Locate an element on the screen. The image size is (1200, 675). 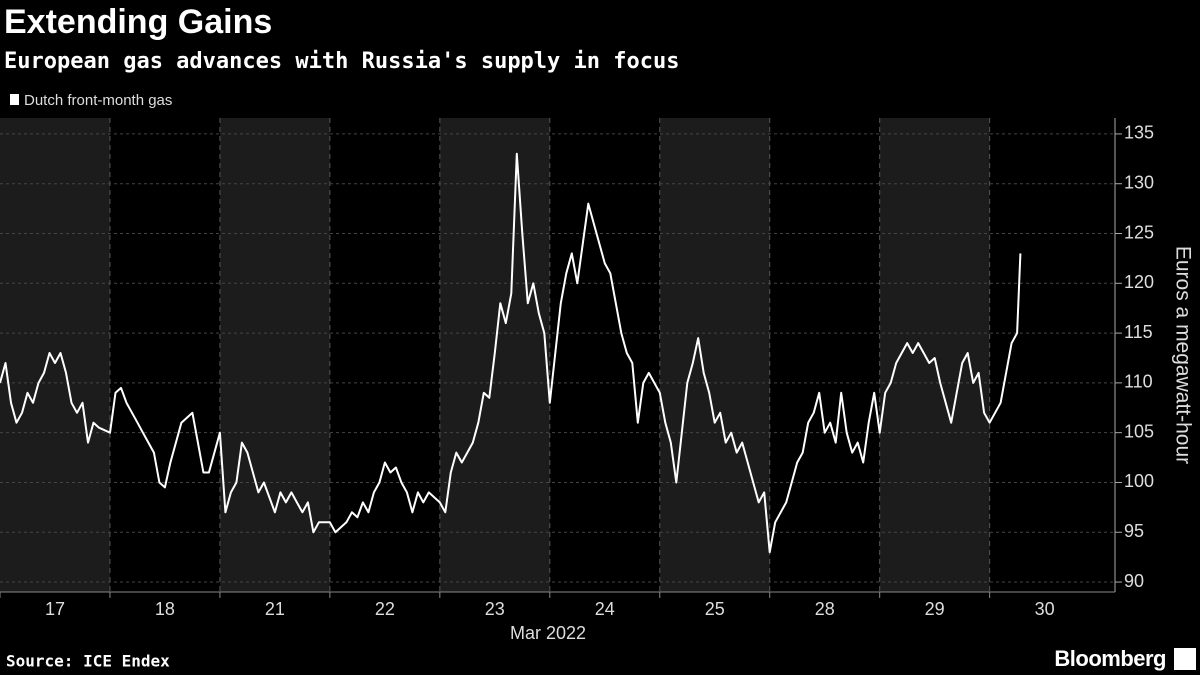
y-tick-label: 120 is located at coordinates (1139, 282).